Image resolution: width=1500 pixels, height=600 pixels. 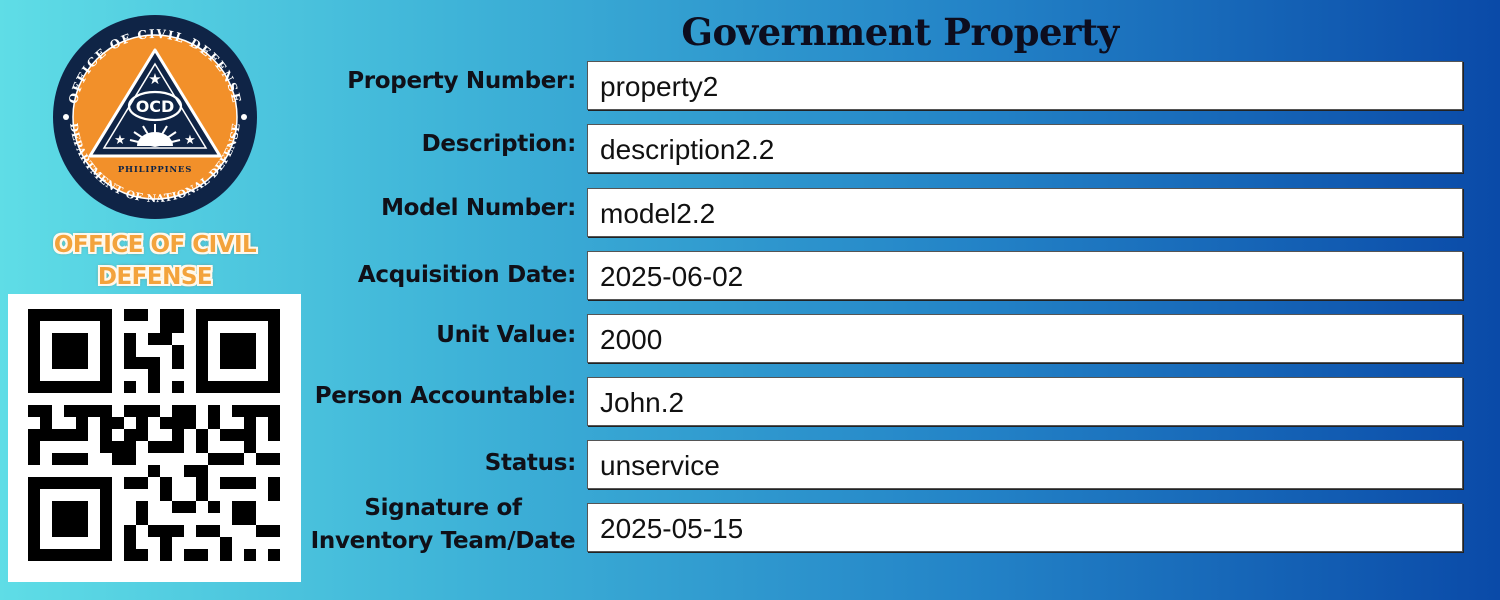 What do you see at coordinates (443, 524) in the screenshot?
I see `signature-inventory-label: Signature of Inventory Team/Date` at bounding box center [443, 524].